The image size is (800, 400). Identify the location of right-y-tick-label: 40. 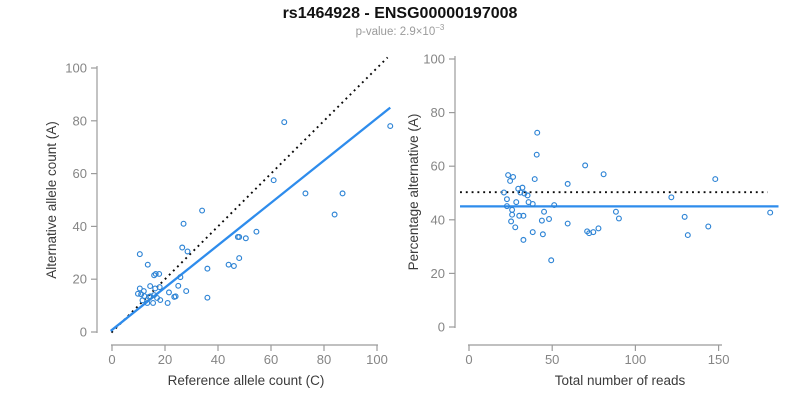
(438, 219).